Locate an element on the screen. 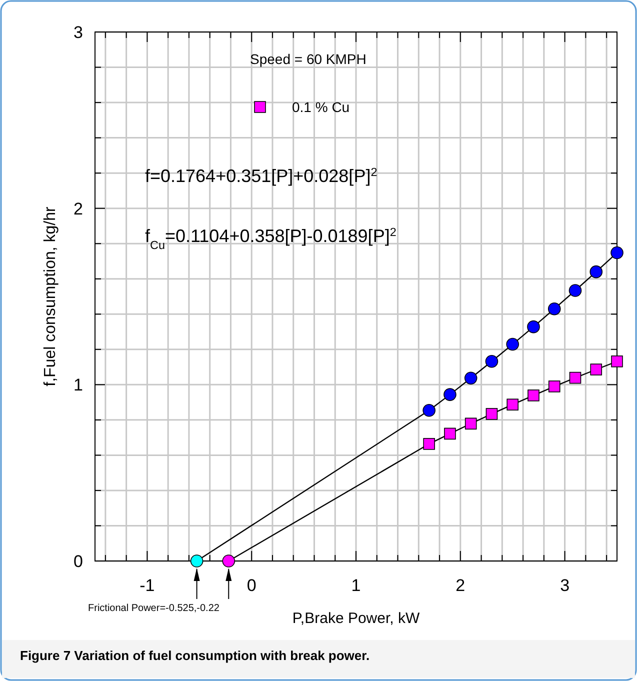 The image size is (637, 681). annotation: Speed = 60 KMPH is located at coordinates (308, 59).